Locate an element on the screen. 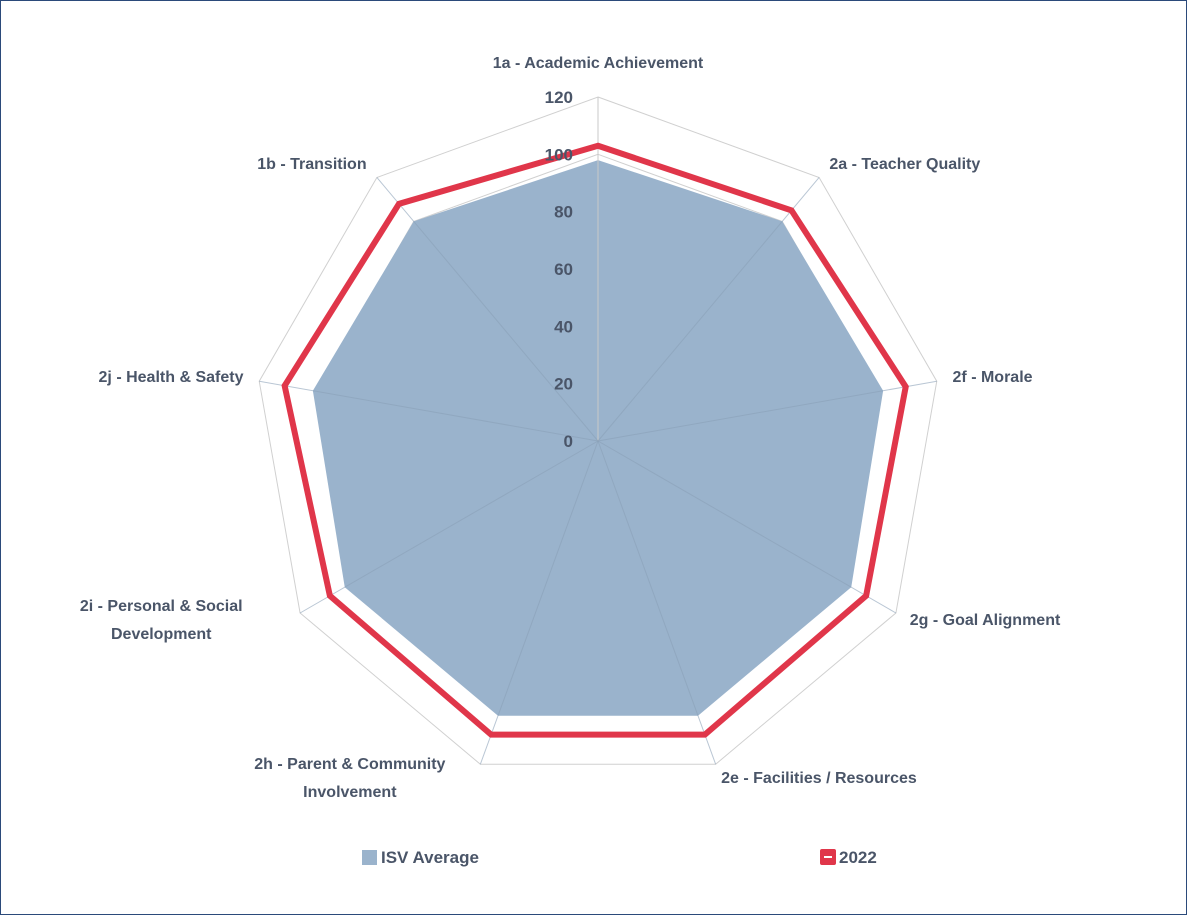  tick-label: 120 is located at coordinates (559, 97).